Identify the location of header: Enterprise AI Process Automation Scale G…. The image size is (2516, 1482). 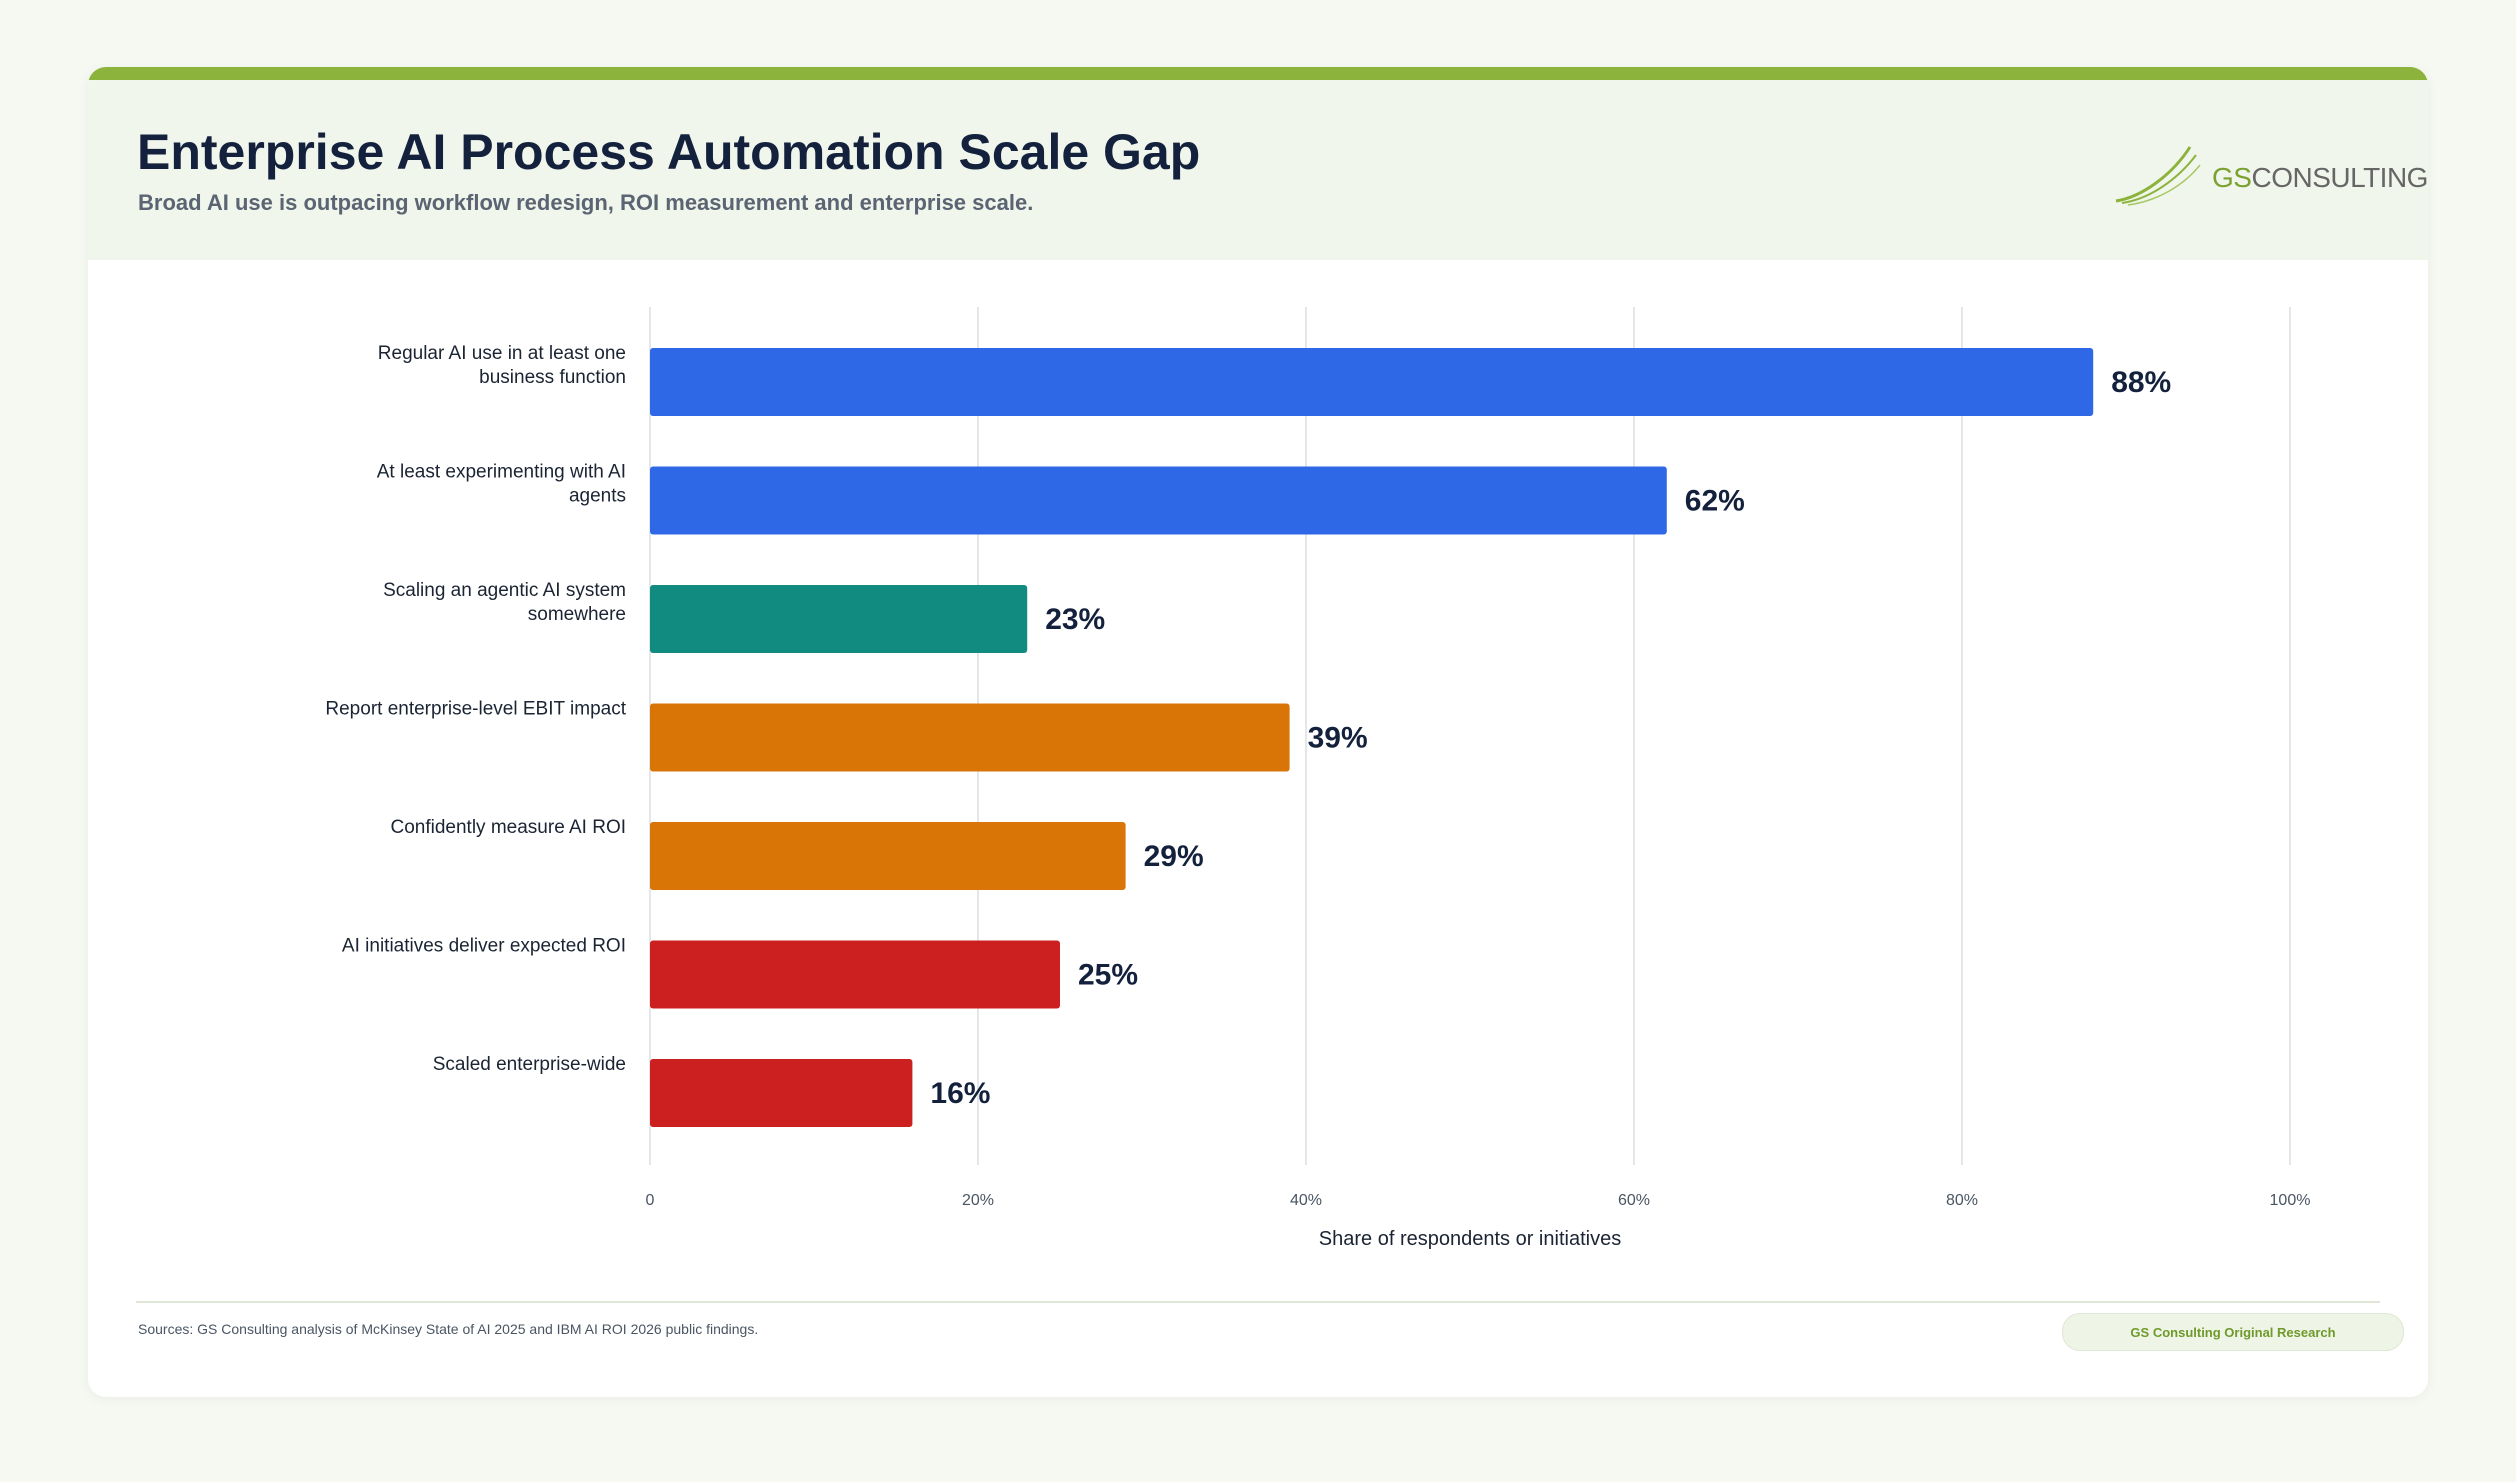
(1258, 170).